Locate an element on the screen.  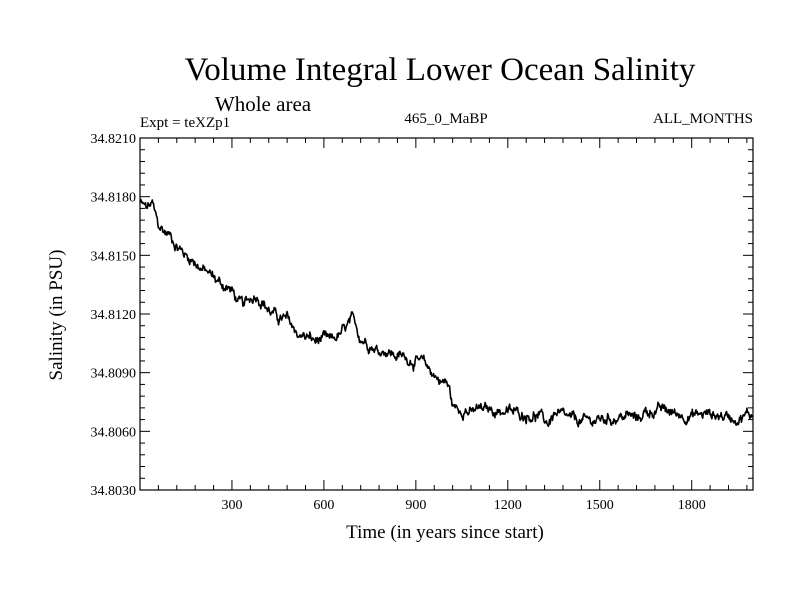
y-tick-label: 34.8120 is located at coordinates (114, 315).